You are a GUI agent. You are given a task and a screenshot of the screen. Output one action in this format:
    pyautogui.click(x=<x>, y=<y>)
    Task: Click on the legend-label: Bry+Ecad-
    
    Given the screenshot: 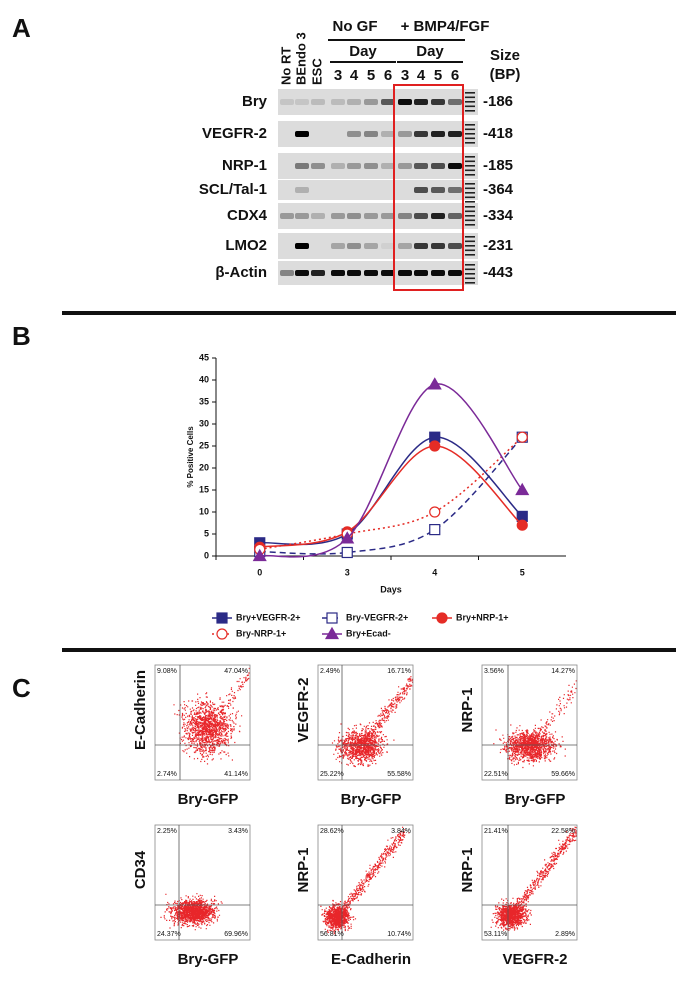 What is the action you would take?
    pyautogui.click(x=368, y=633)
    